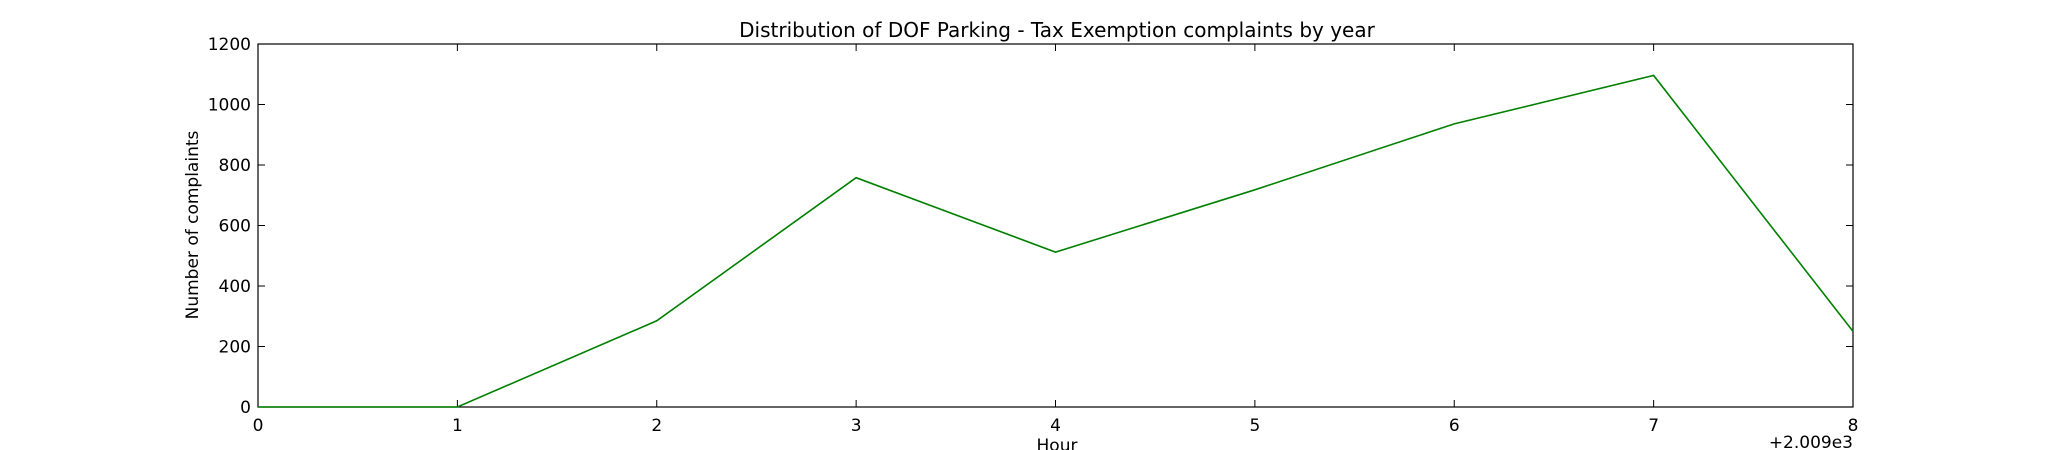  What do you see at coordinates (1055, 426) in the screenshot?
I see `x-tick-label: 4` at bounding box center [1055, 426].